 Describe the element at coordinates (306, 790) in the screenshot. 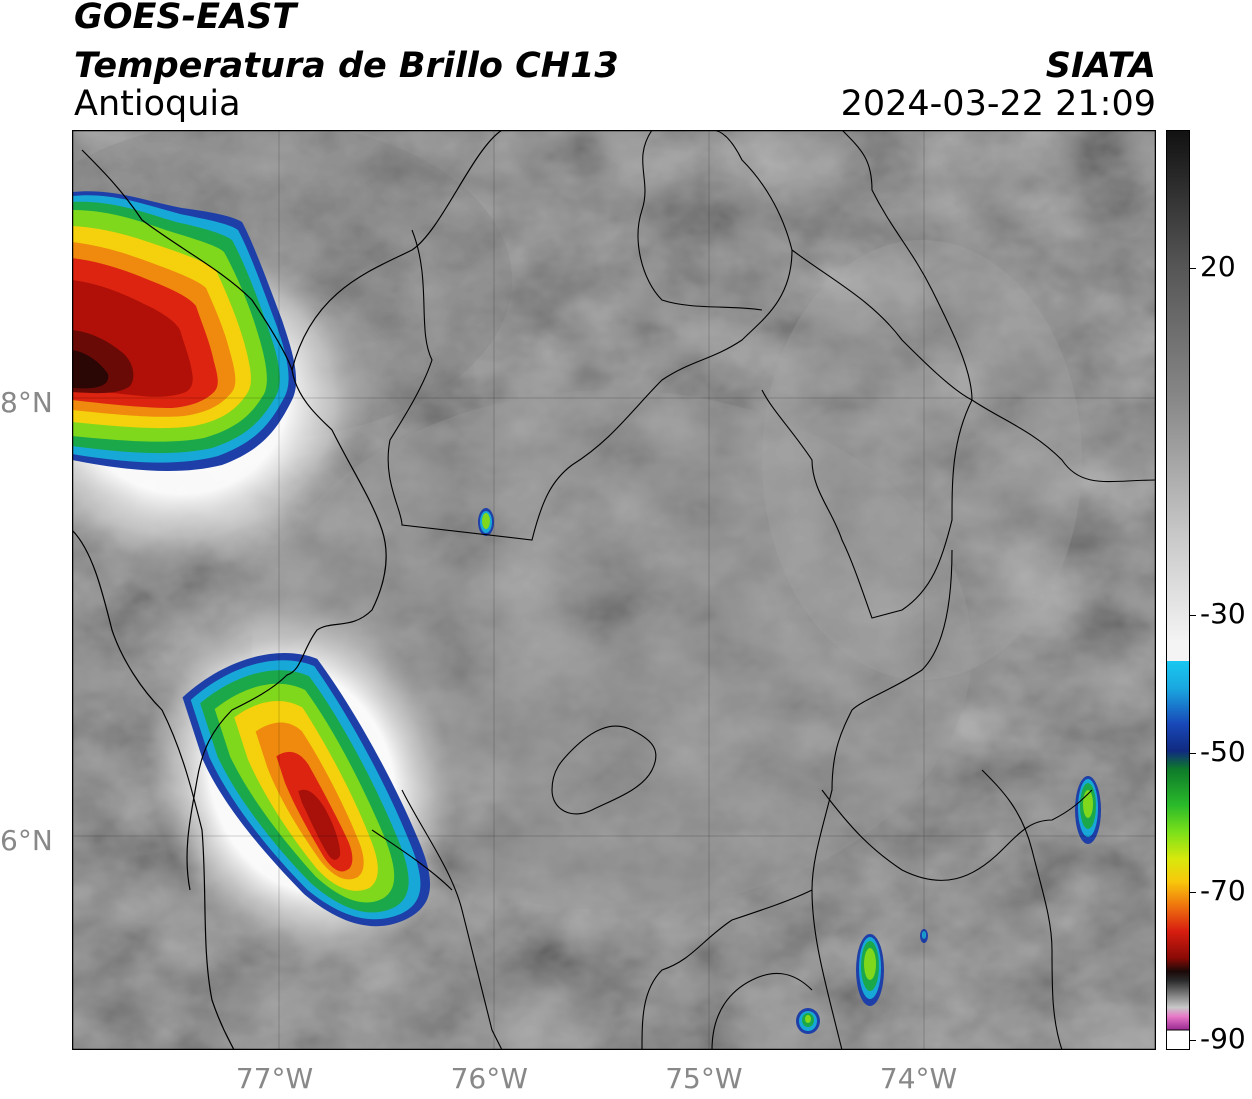

I see `west-storm` at that location.